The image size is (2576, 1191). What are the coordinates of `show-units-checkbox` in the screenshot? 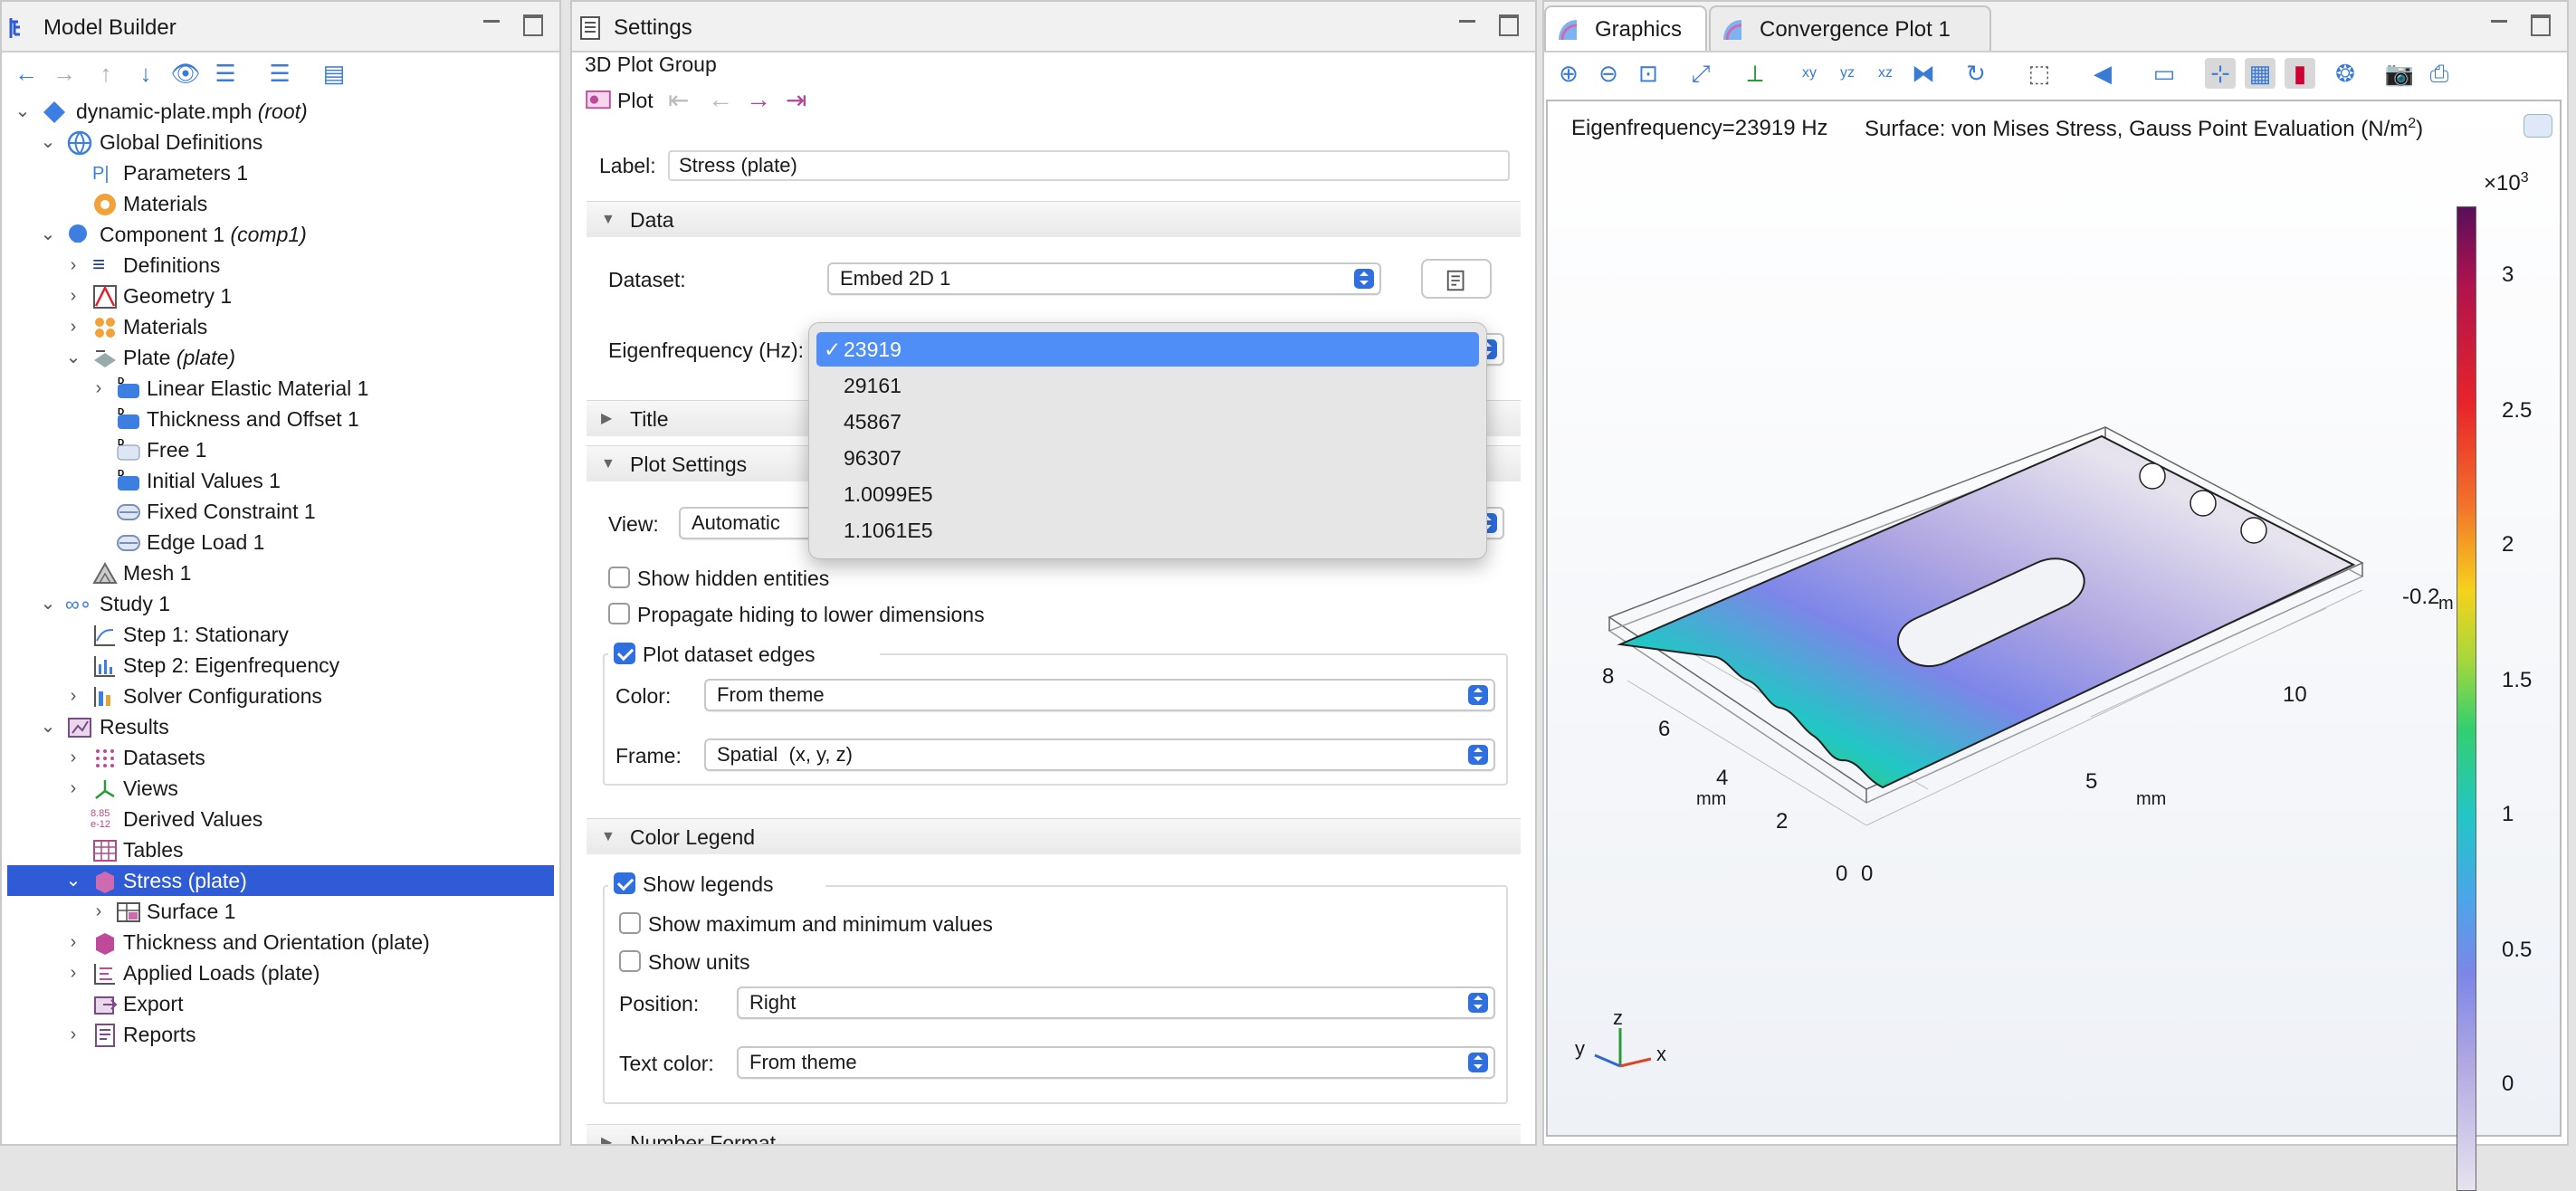 It's located at (630, 961).